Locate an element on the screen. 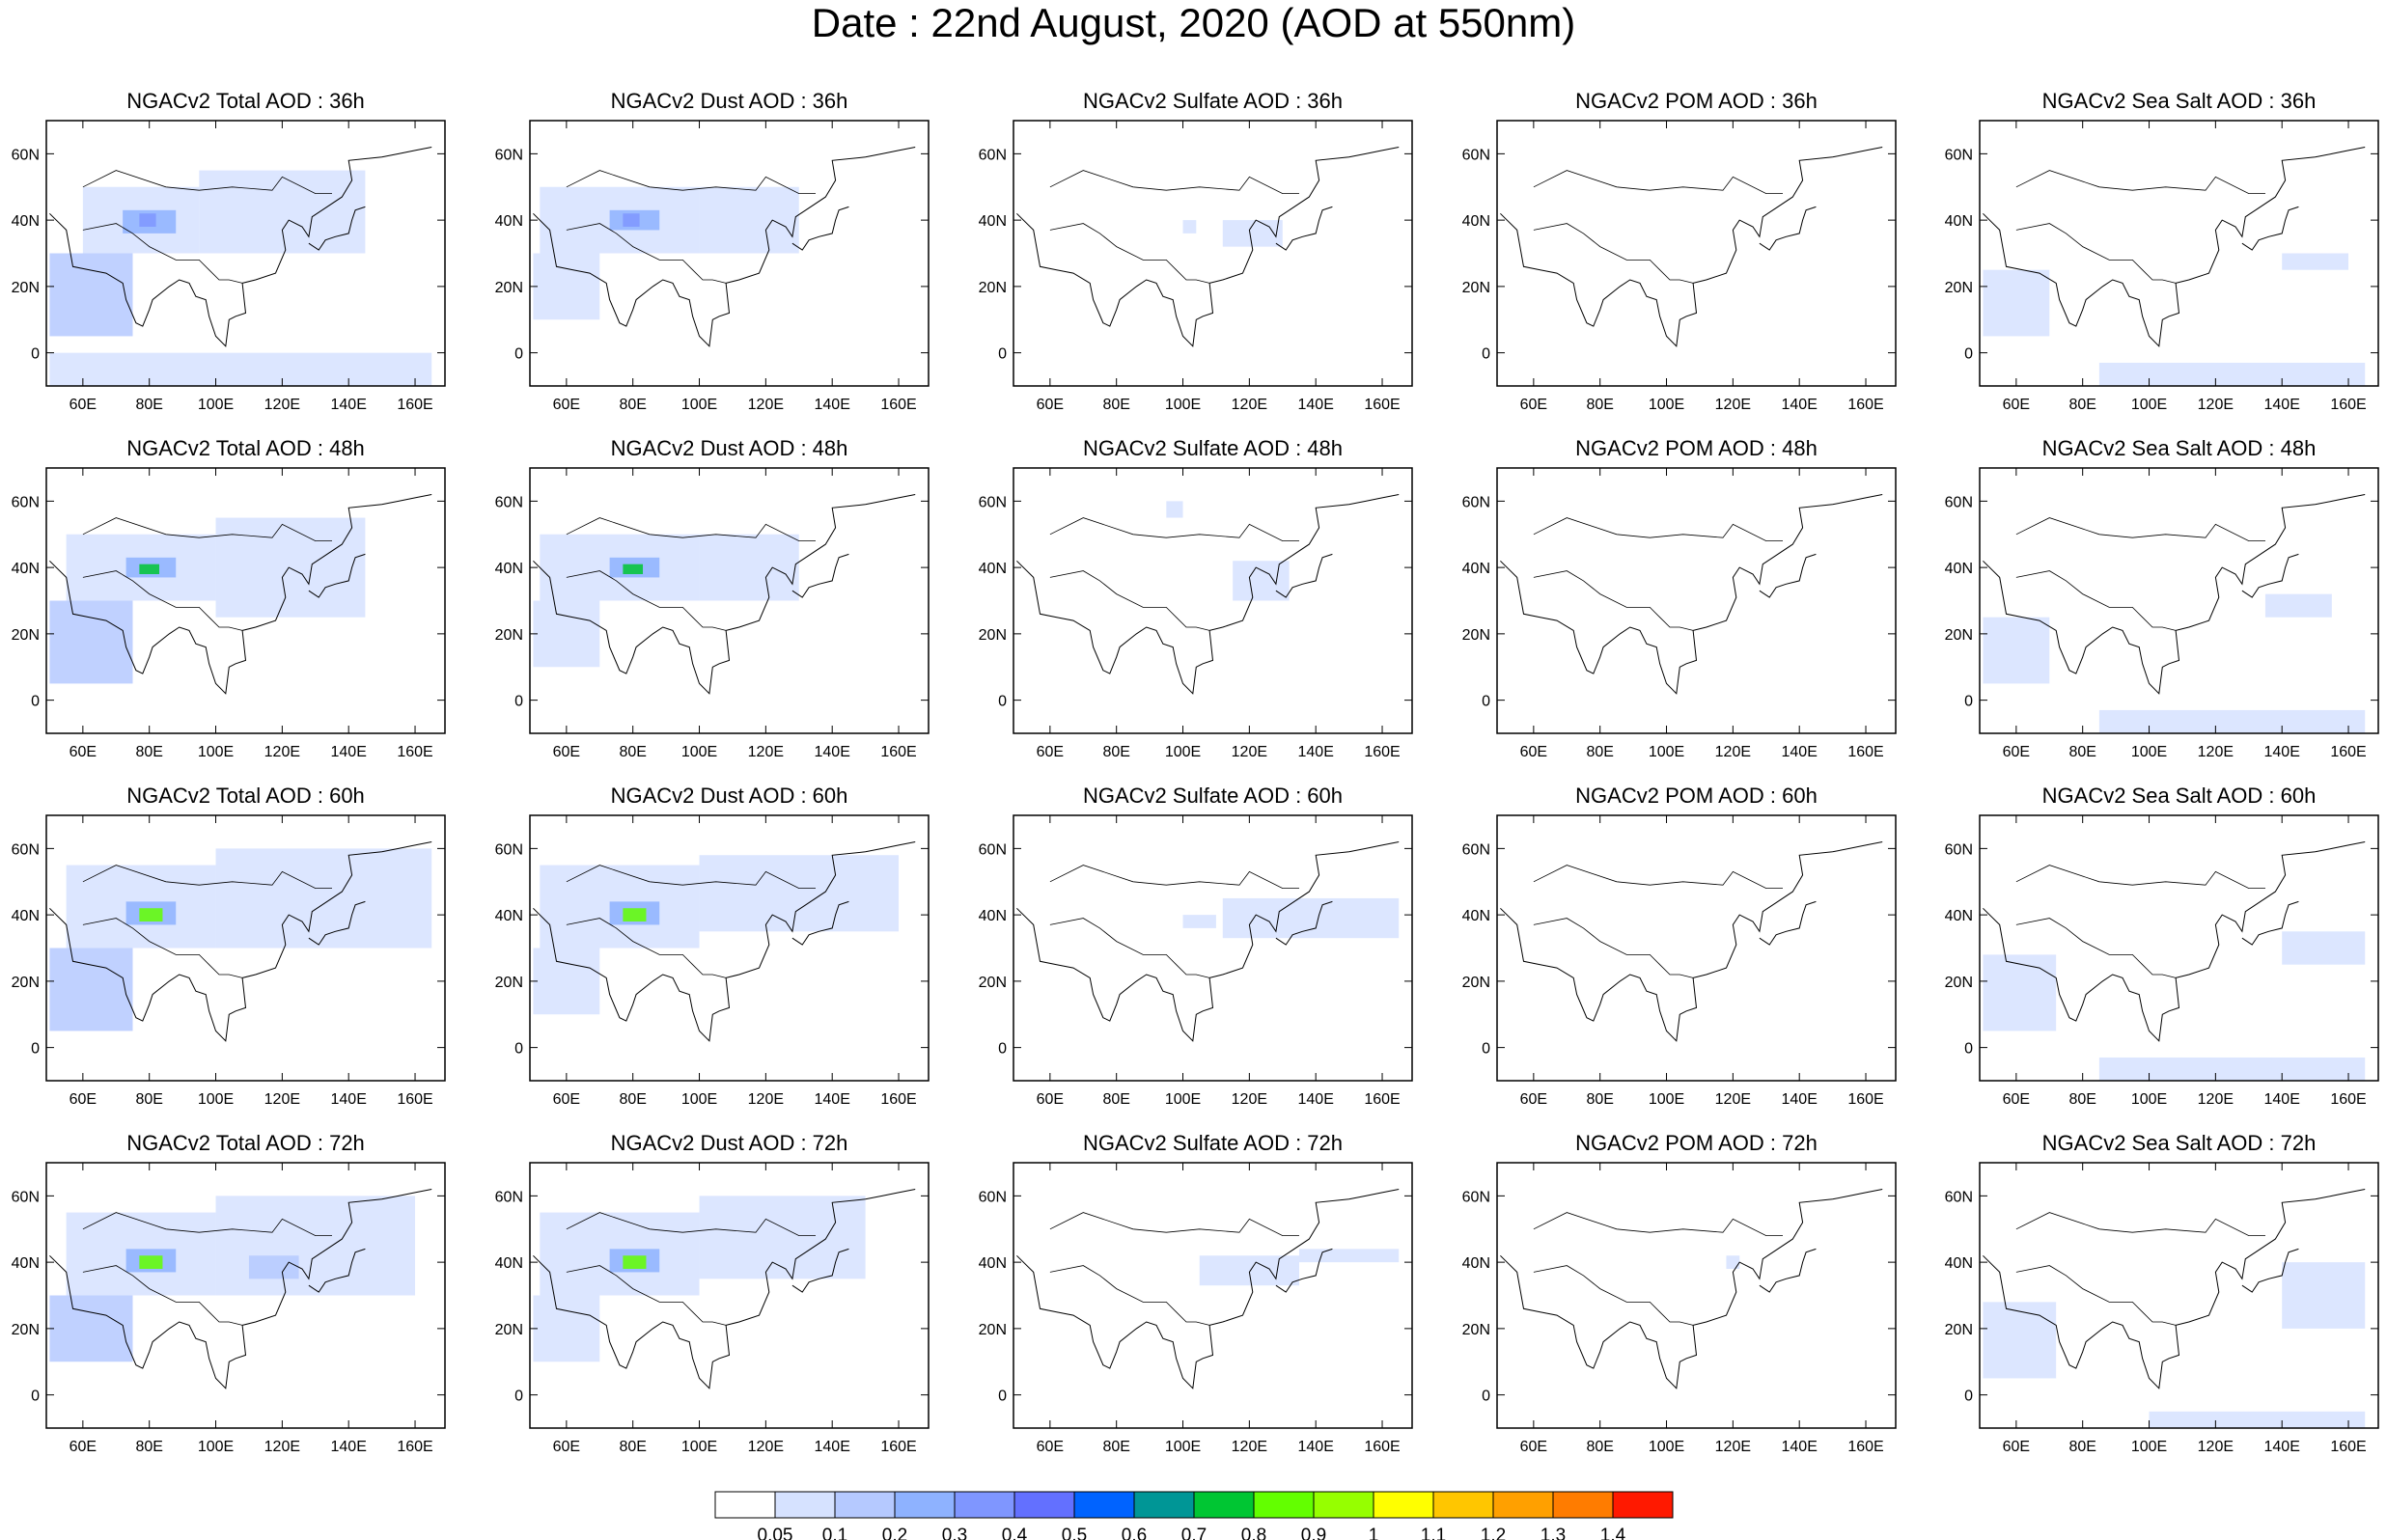 This screenshot has width=2387, height=1540. panel-title: NGACv2 Sulfate AOD : 48h is located at coordinates (1213, 448).